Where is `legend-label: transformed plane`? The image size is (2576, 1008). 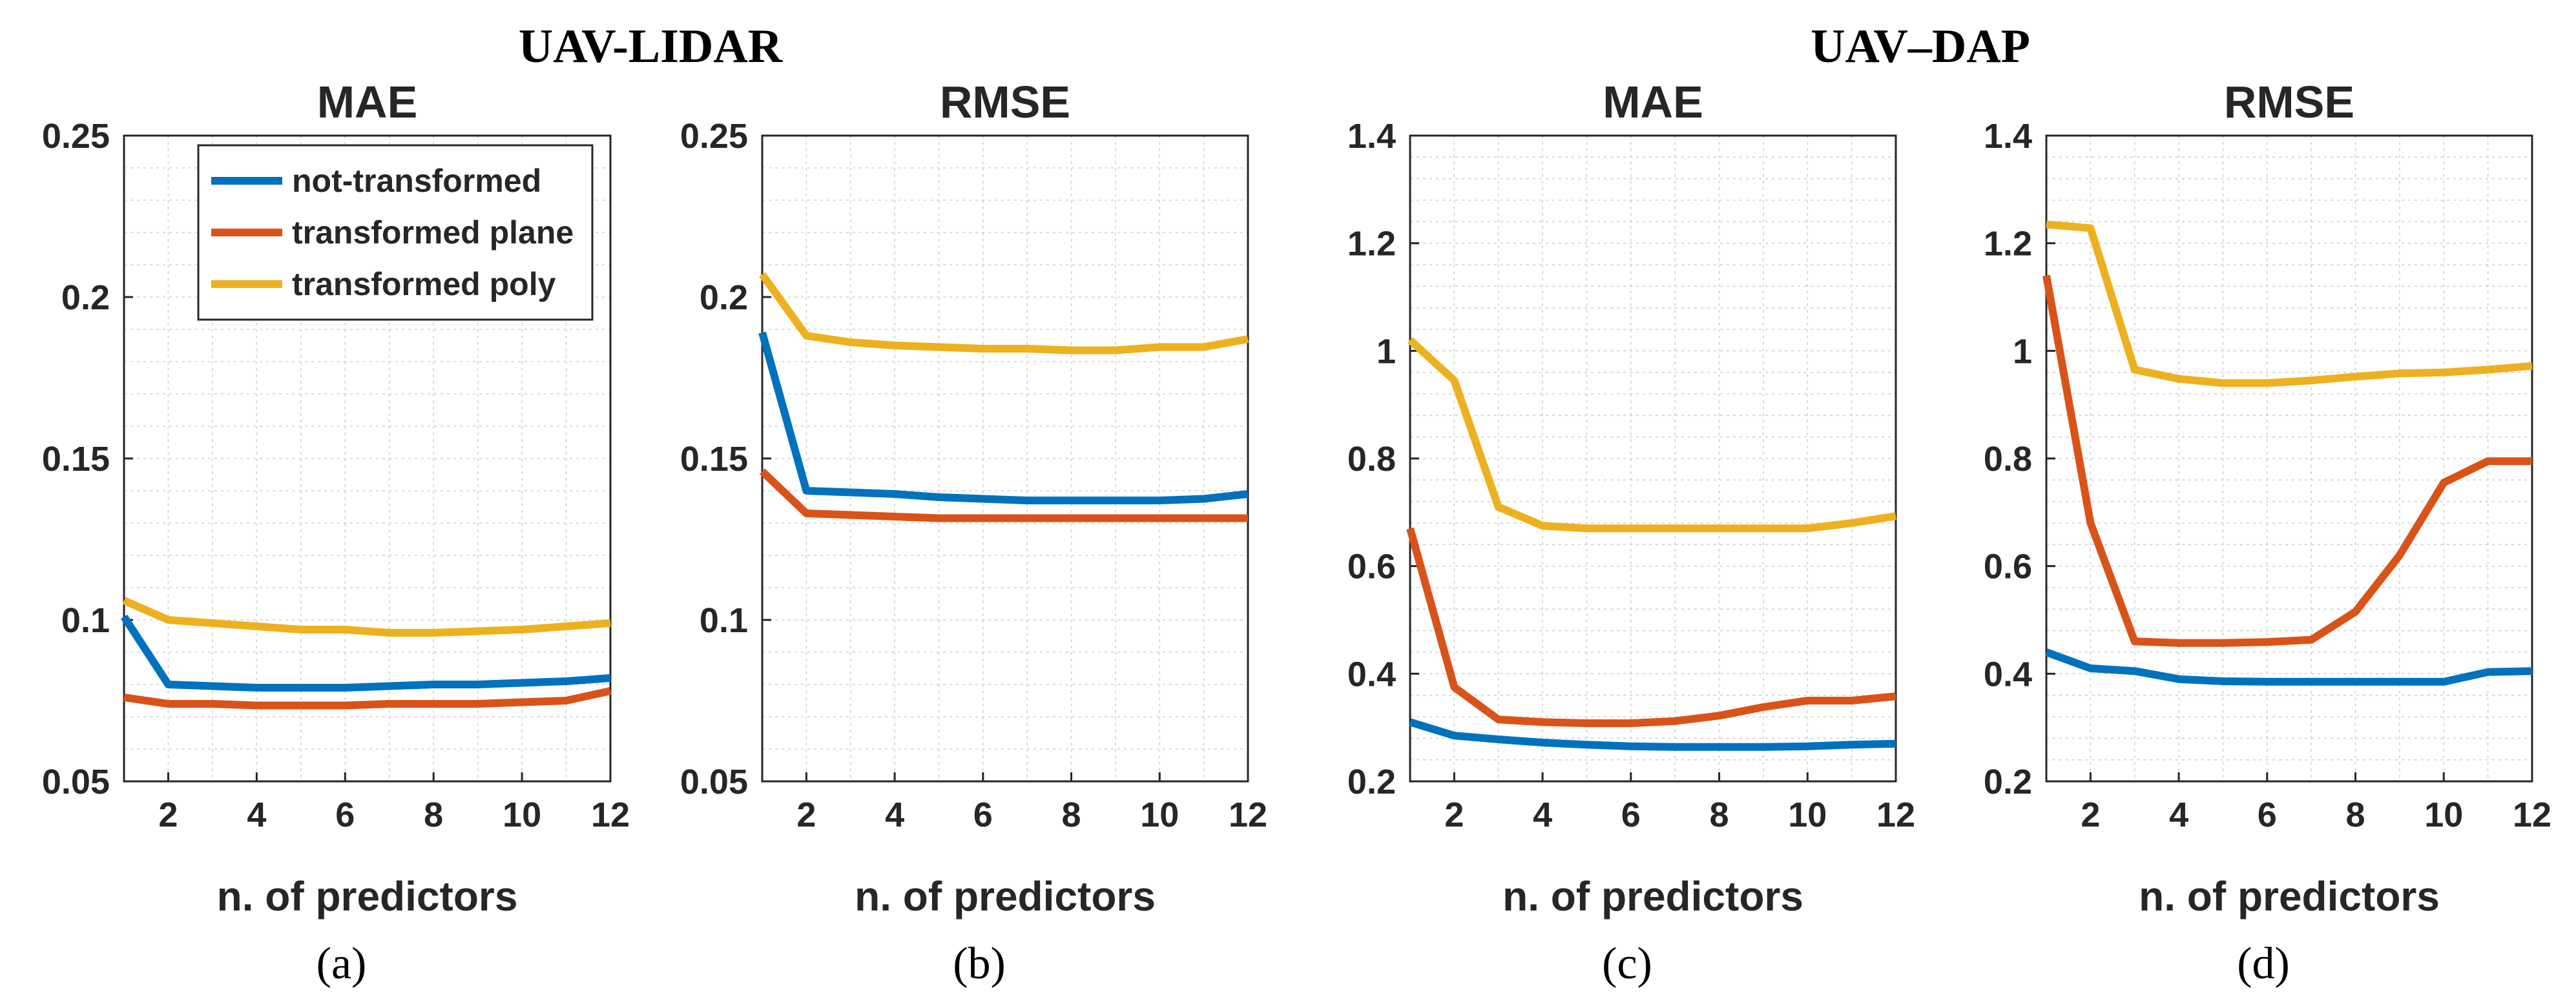 legend-label: transformed plane is located at coordinates (433, 233).